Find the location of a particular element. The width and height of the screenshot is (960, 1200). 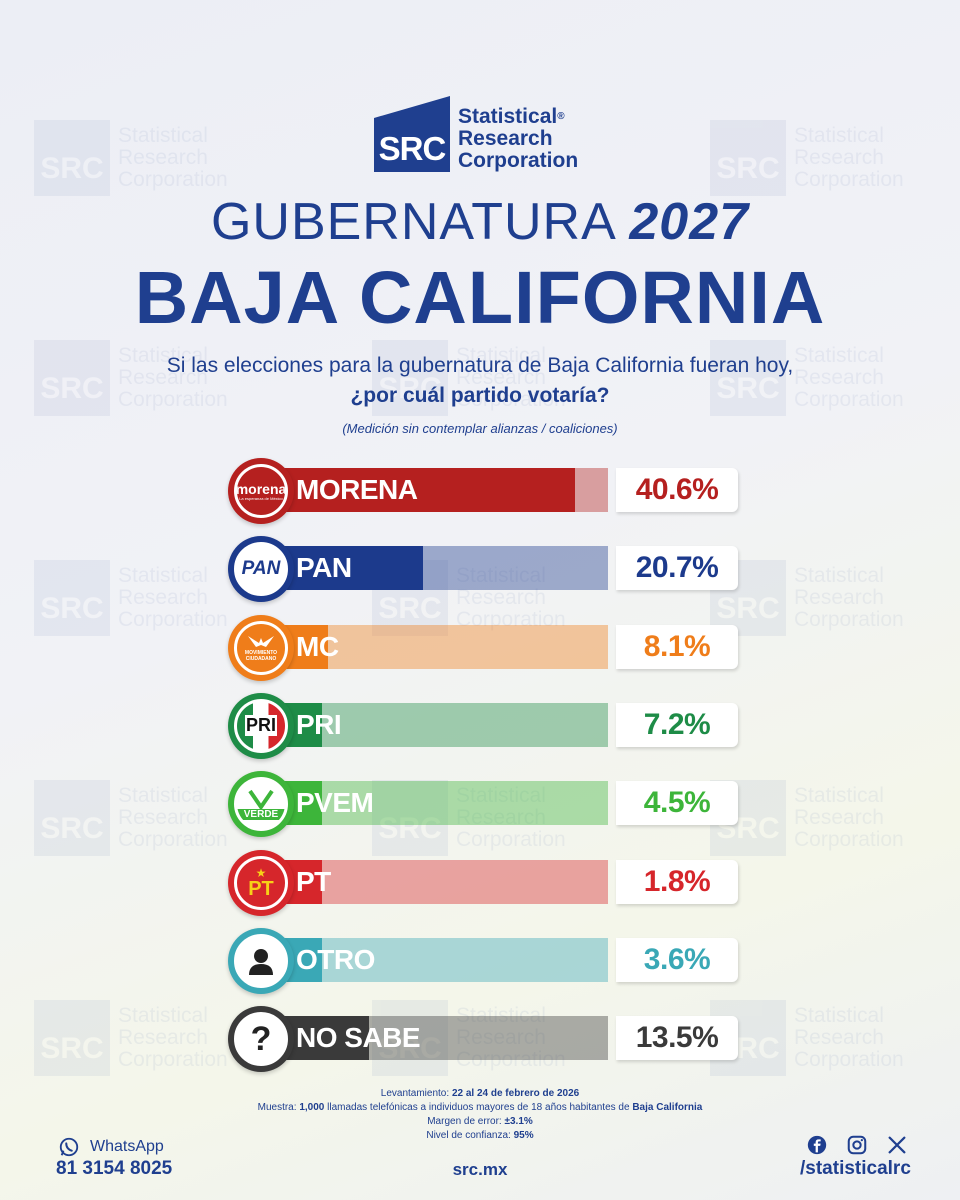

bar-row-pri: PRI 7.2% PRI is located at coordinates (483, 725).